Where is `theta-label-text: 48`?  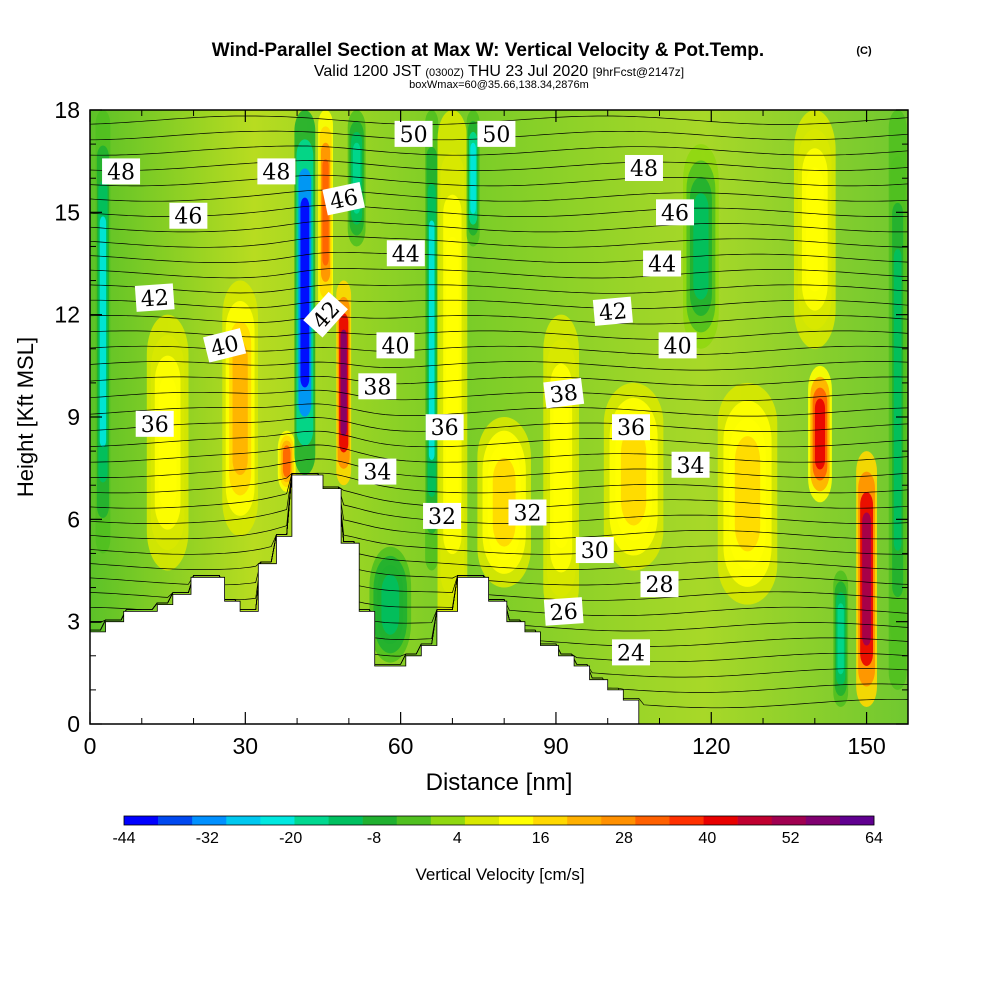 theta-label-text: 48 is located at coordinates (644, 169).